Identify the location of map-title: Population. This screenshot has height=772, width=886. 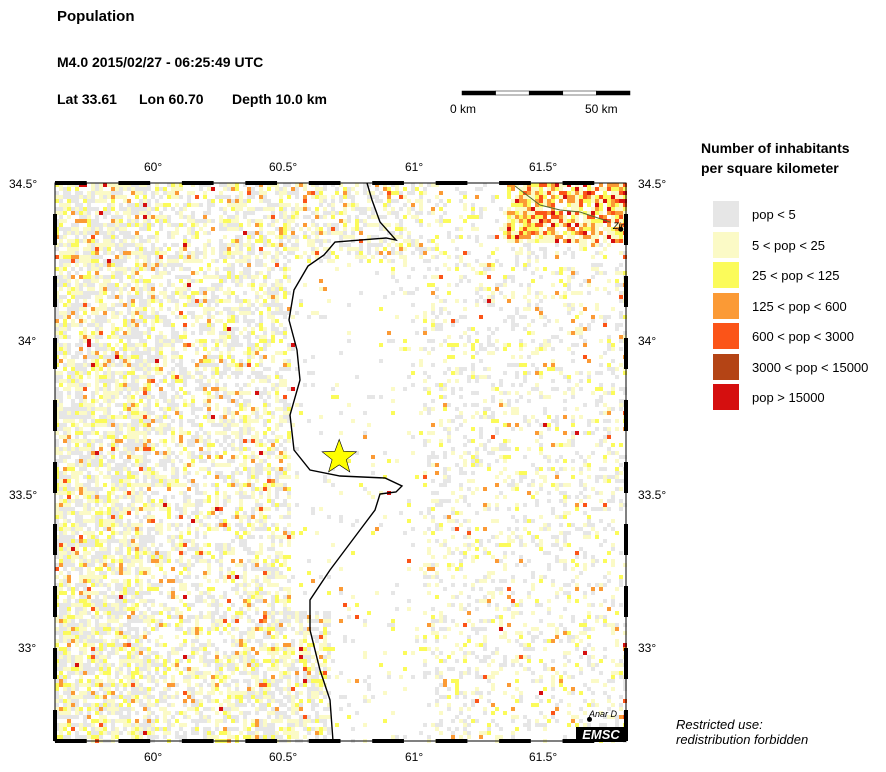
(96, 16).